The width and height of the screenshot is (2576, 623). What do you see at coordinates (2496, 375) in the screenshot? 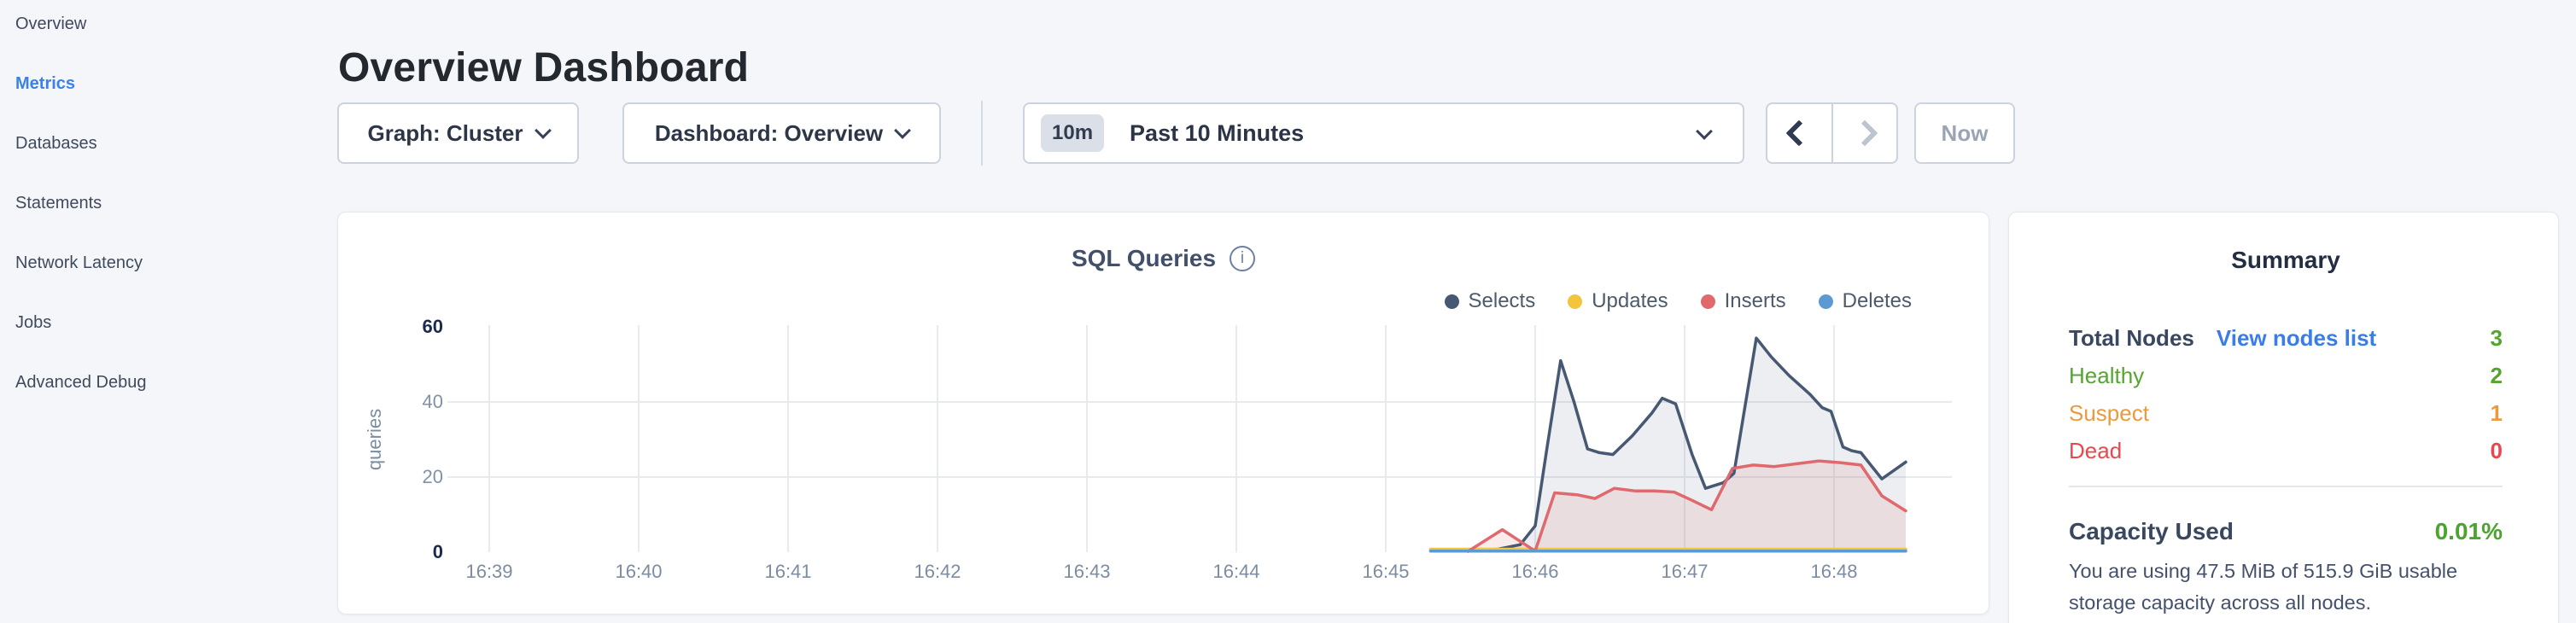
I see `healthy-value: 2` at bounding box center [2496, 375].